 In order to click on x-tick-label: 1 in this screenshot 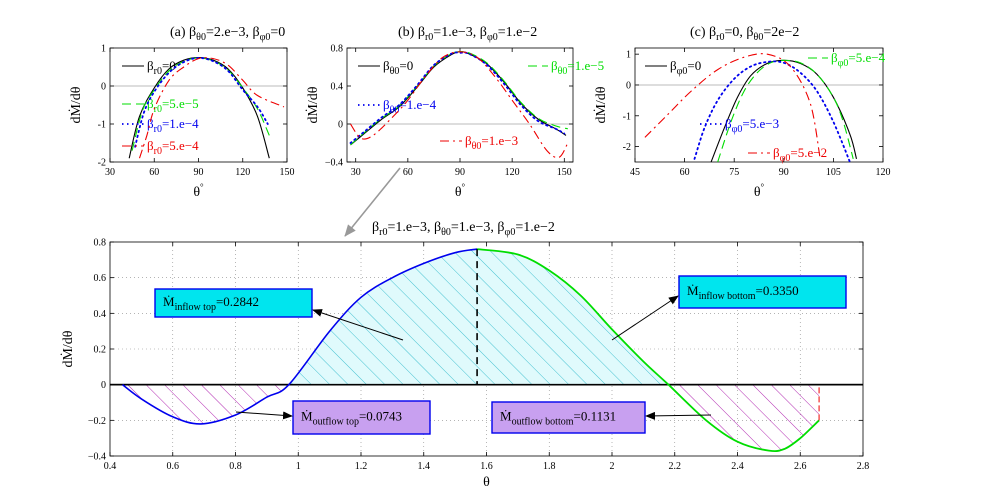, I will do `click(298, 466)`.